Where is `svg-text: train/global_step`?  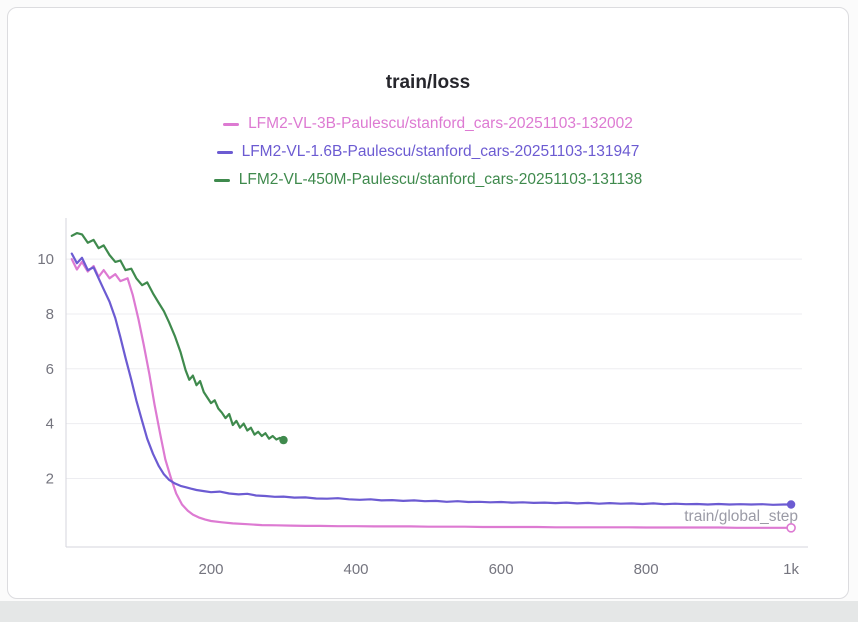
svg-text: train/global_step is located at coordinates (741, 516).